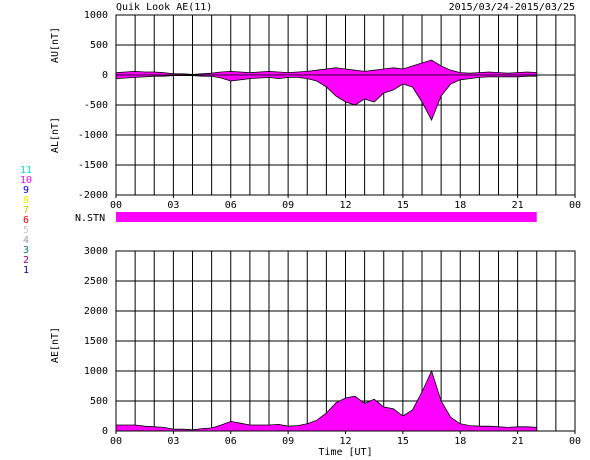 This screenshot has height=460, width=590. I want to click on station-count-label: 3, so click(26, 250).